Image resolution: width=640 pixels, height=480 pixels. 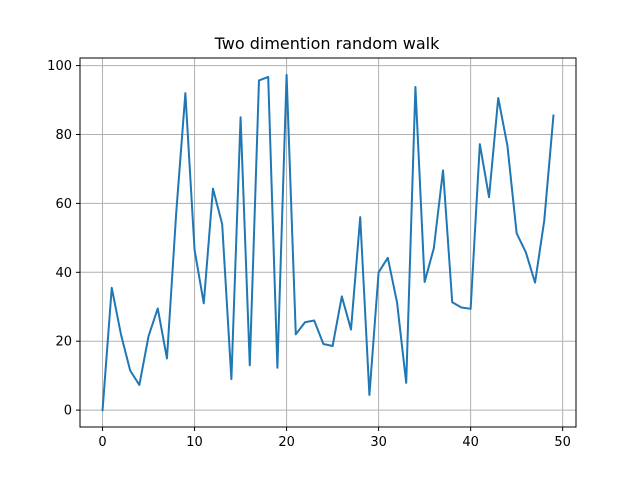 I want to click on x-tick-label: 30, so click(x=378, y=442).